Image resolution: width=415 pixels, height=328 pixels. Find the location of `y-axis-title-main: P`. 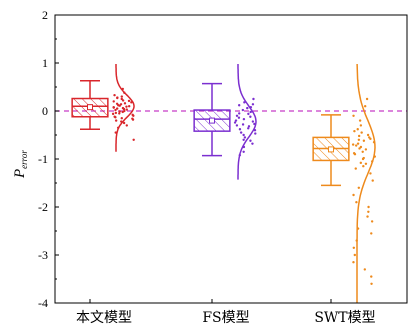

y-axis-title-main: P is located at coordinates (20, 174).